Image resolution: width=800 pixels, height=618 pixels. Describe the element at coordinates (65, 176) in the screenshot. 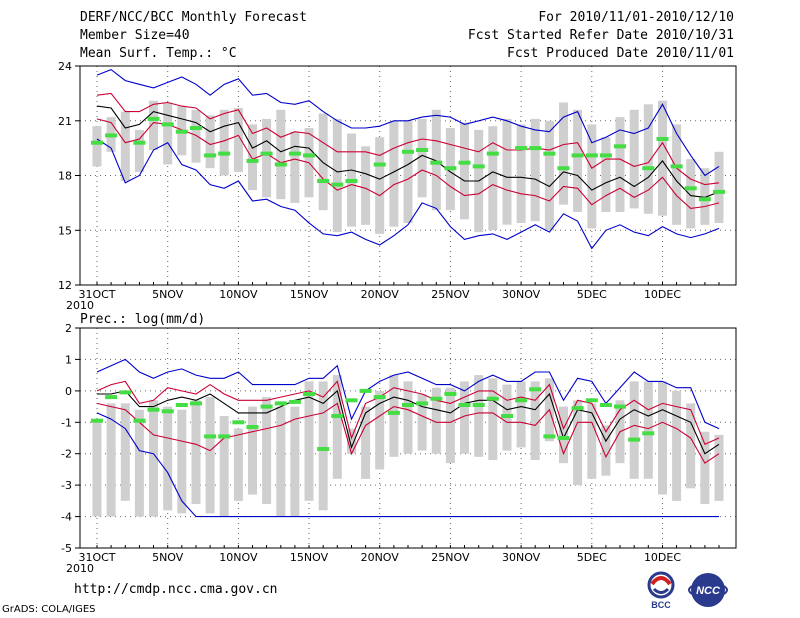

I see `temp-ytick-label: 18` at that location.